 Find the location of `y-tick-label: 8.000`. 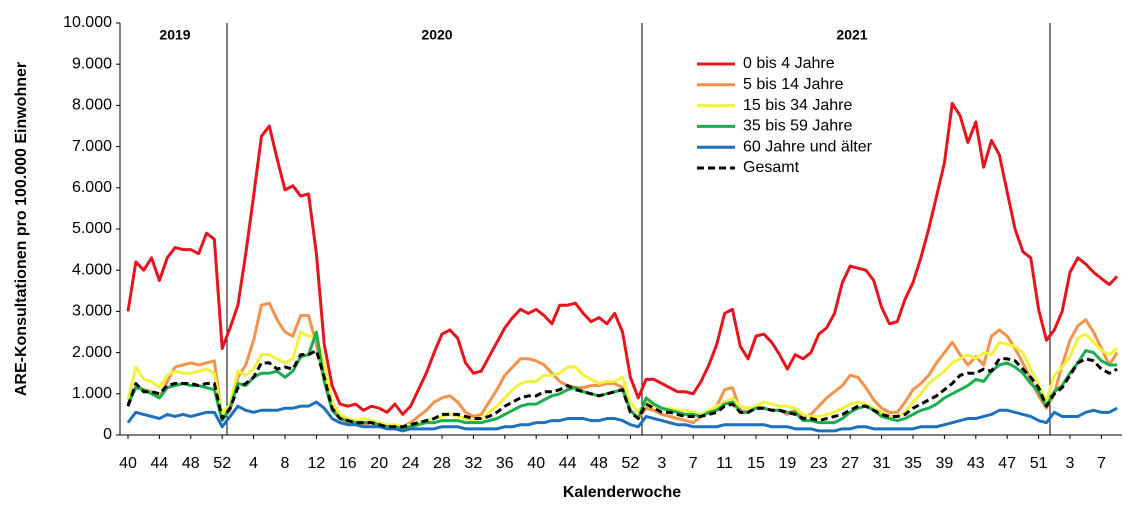

y-tick-label: 8.000 is located at coordinates (92, 105).